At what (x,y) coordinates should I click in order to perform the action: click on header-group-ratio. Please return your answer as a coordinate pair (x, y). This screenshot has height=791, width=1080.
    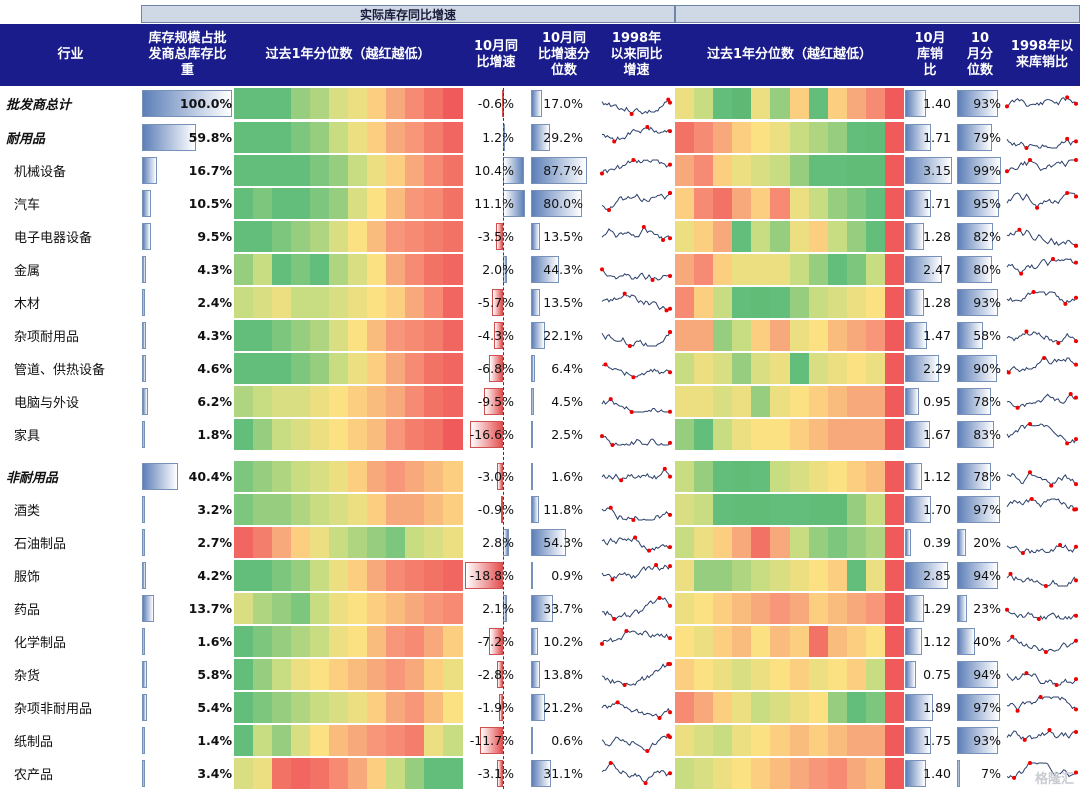
    Looking at the image, I should click on (877, 14).